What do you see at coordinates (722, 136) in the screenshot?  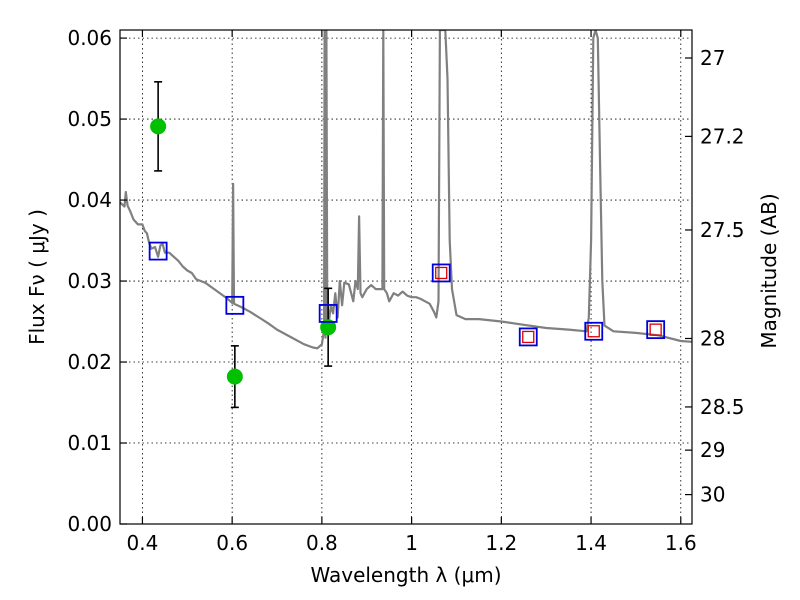 I see `y2-tick-label: 27.2` at bounding box center [722, 136].